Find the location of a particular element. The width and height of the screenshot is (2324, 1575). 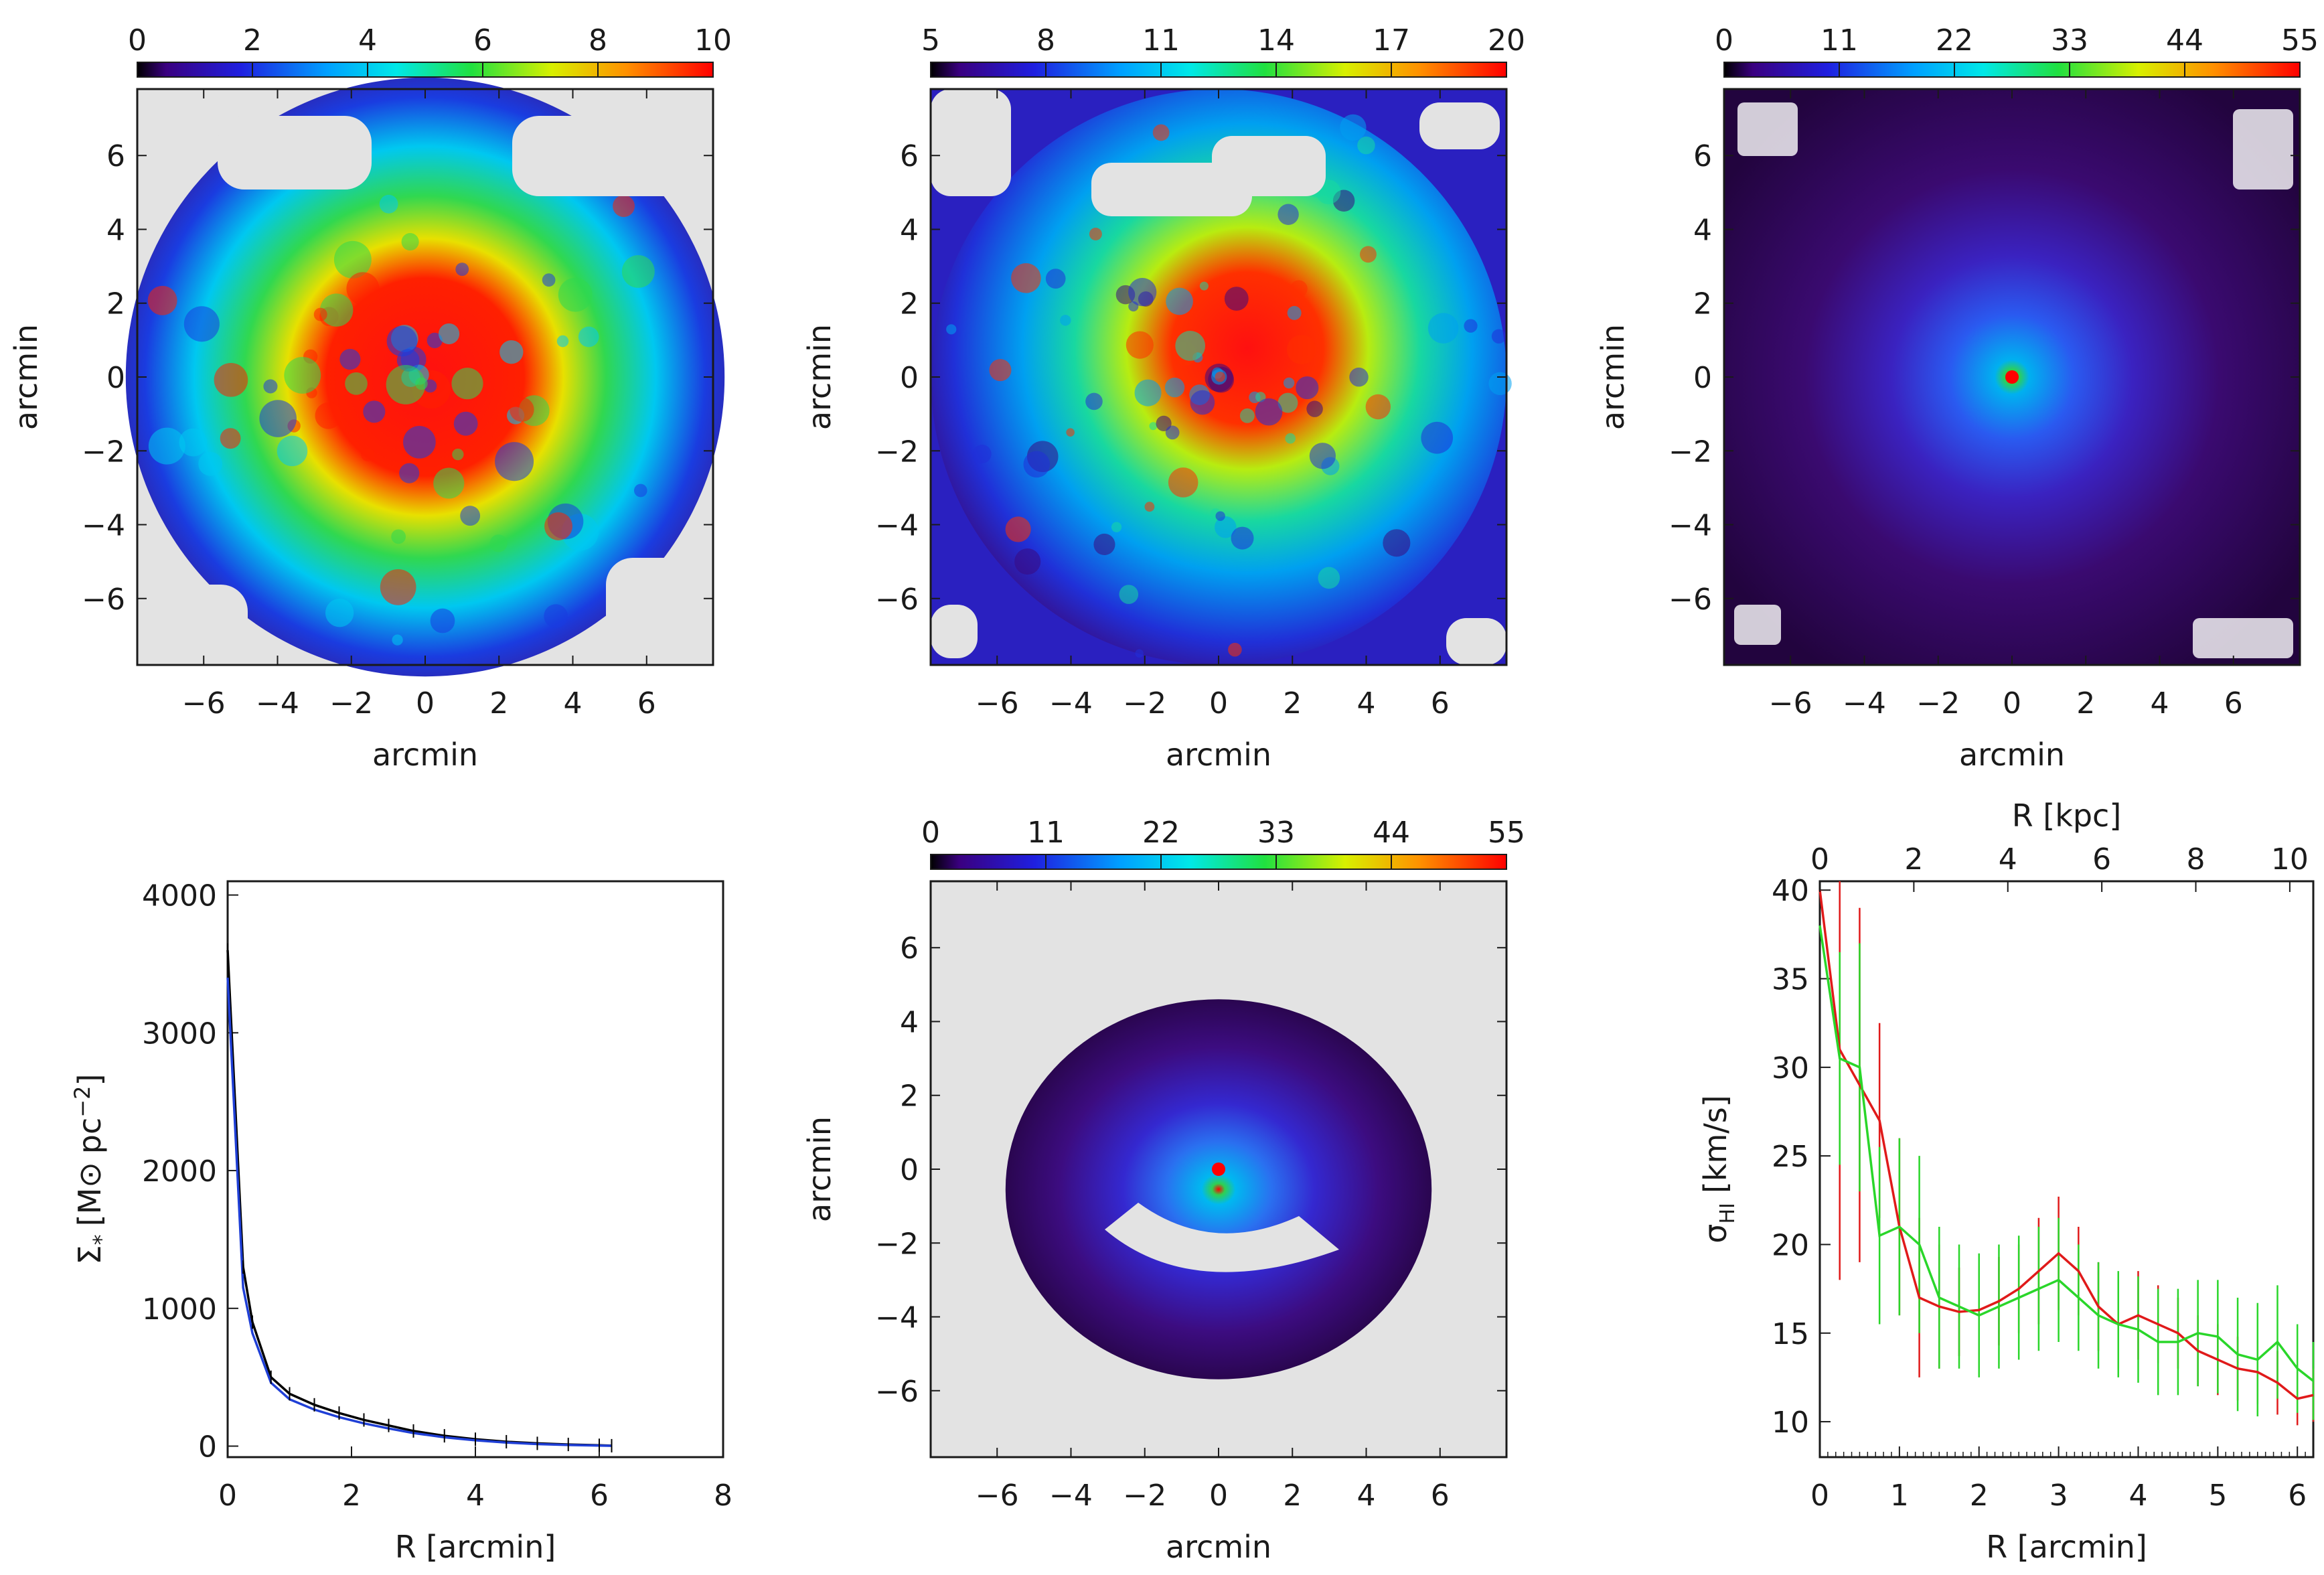

dispersion-x2tick-label: 8 is located at coordinates (2196, 859).